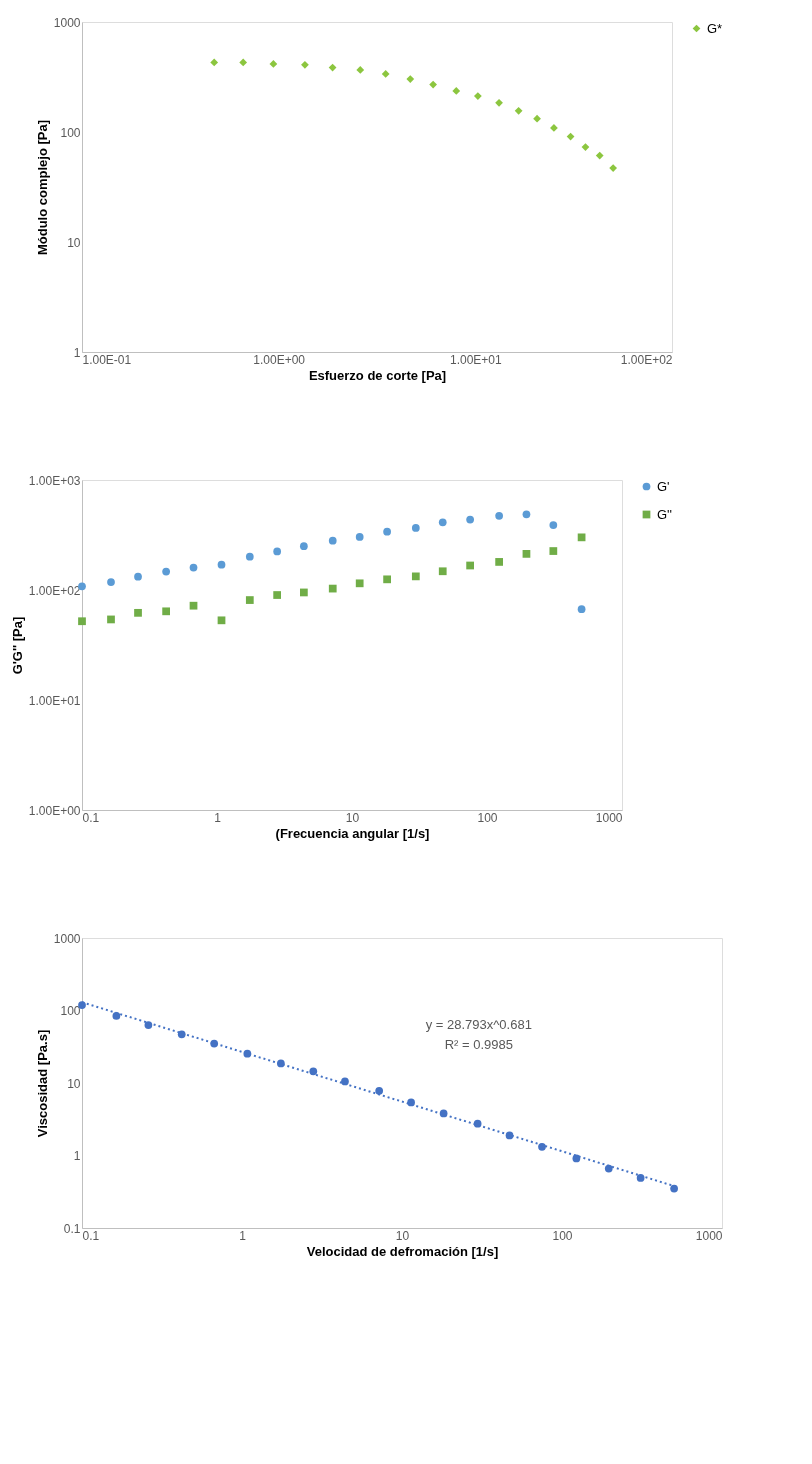 The width and height of the screenshot is (812, 1464). I want to click on x-tick-label: 1.00E+00, so click(279, 359).